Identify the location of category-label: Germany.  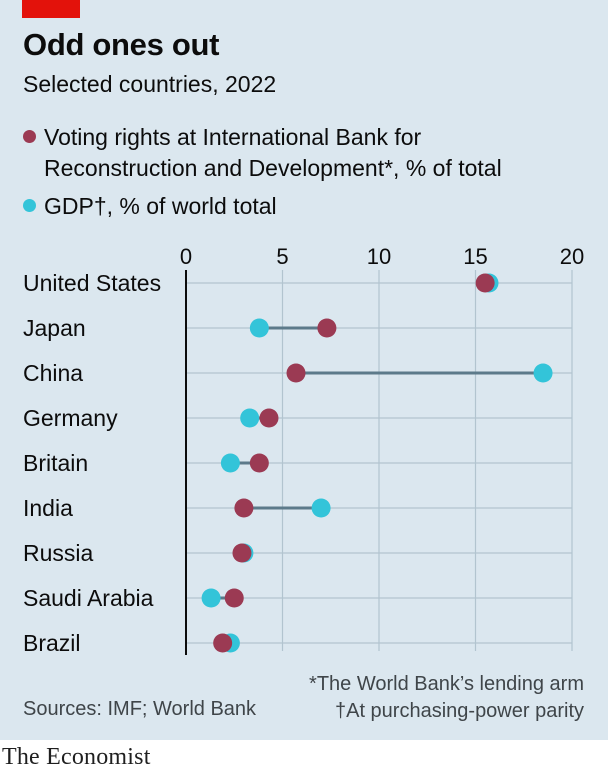
(70, 418).